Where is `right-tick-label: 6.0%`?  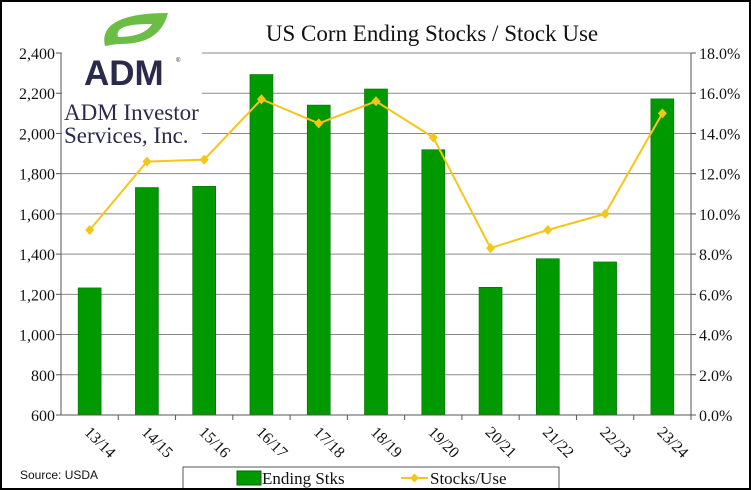 right-tick-label: 6.0% is located at coordinates (715, 295).